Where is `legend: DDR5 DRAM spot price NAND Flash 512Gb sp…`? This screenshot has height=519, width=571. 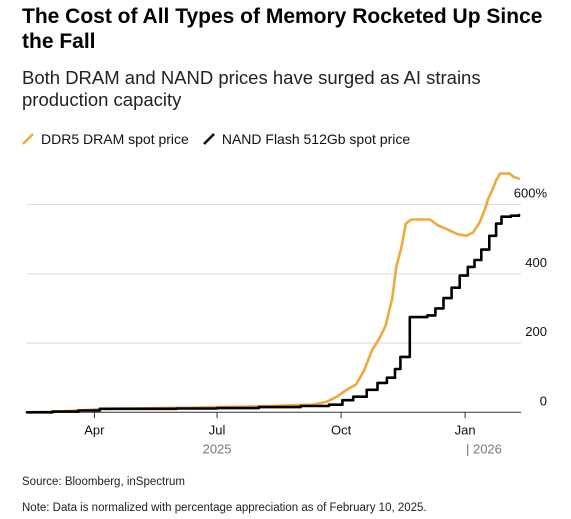 legend: DDR5 DRAM spot price NAND Flash 512Gb sp… is located at coordinates (223, 139).